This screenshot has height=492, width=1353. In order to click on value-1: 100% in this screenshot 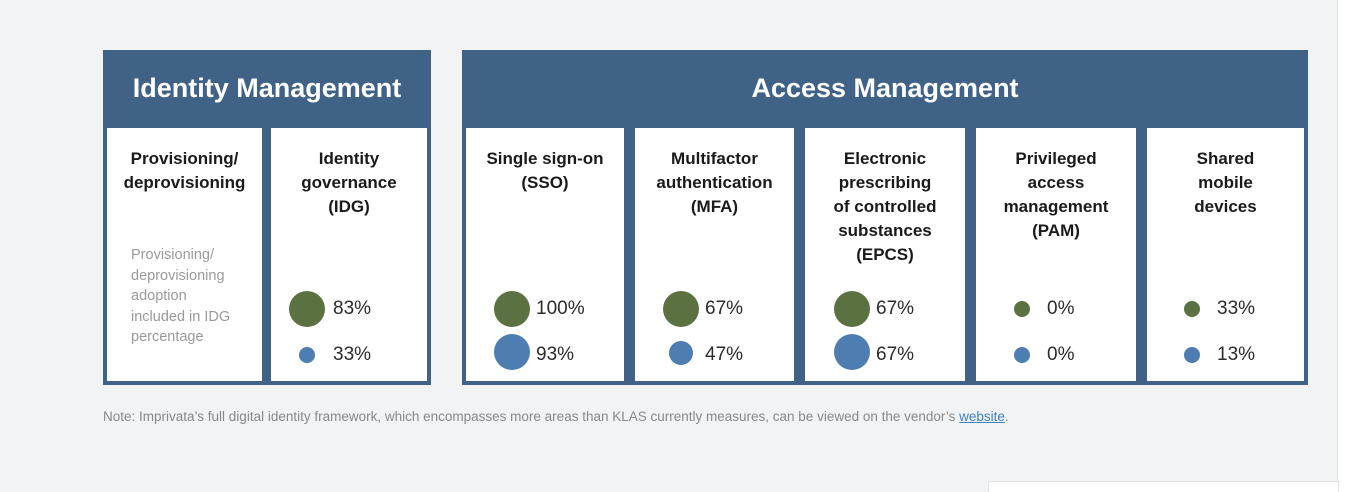, I will do `click(560, 308)`.